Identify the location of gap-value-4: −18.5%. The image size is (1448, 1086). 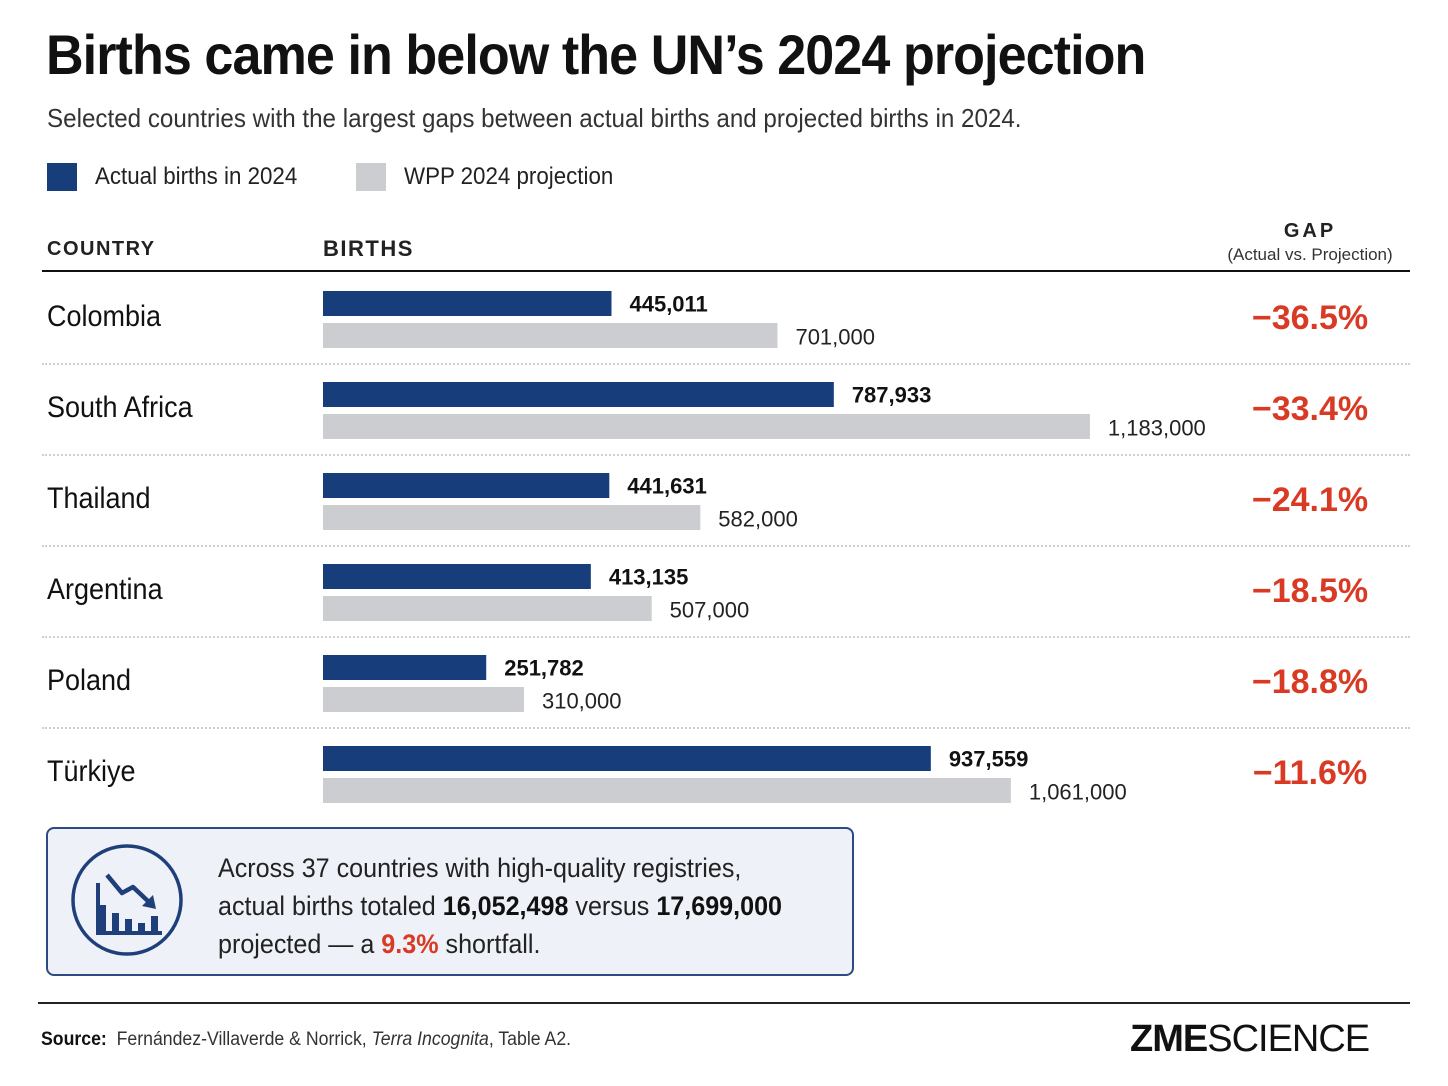
(1310, 591).